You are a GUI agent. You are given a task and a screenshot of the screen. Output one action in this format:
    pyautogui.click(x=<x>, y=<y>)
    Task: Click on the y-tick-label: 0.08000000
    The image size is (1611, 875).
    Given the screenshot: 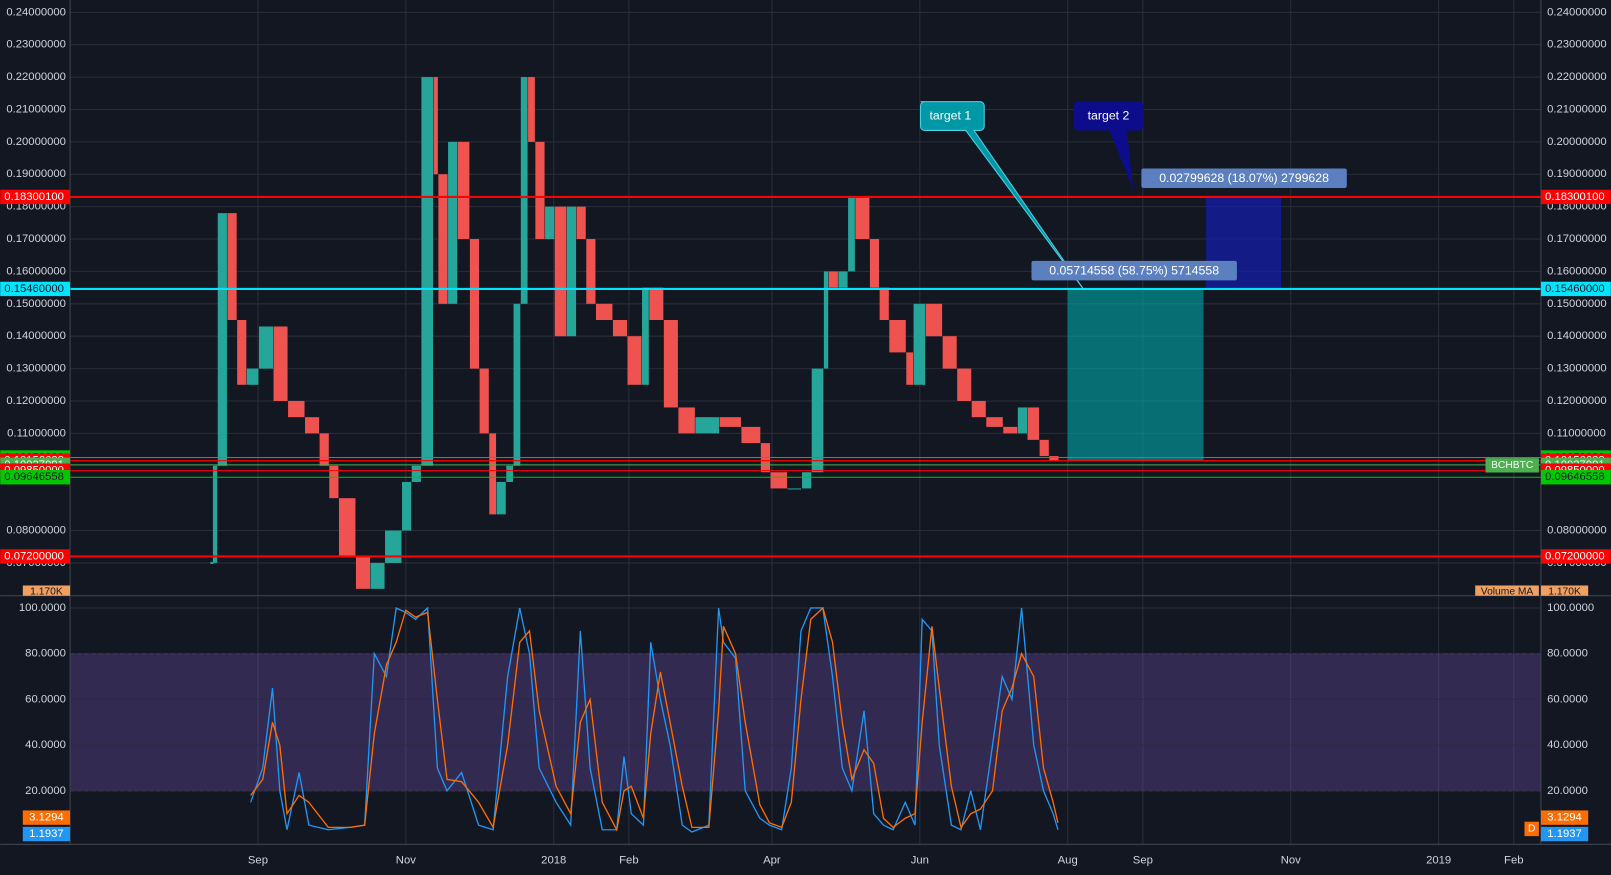 What is the action you would take?
    pyautogui.click(x=1577, y=531)
    